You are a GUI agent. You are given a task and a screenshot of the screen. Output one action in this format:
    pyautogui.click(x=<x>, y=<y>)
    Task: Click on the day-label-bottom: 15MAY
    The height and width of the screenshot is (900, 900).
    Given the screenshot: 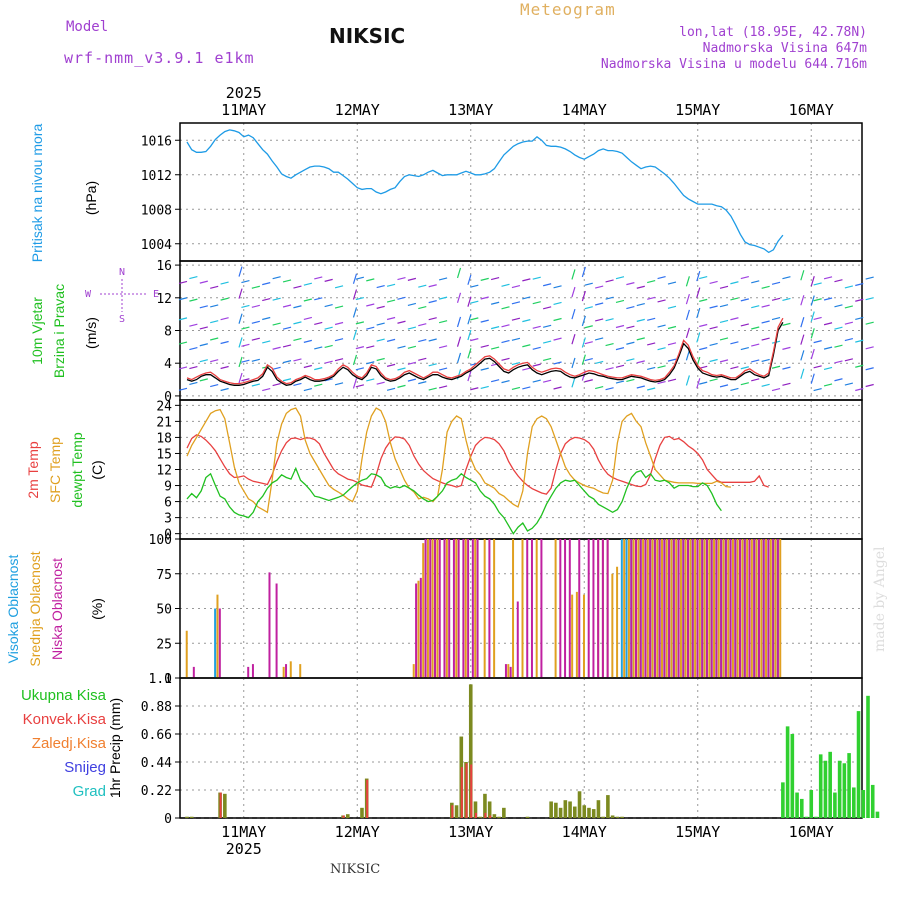 What is the action you would take?
    pyautogui.click(x=697, y=832)
    